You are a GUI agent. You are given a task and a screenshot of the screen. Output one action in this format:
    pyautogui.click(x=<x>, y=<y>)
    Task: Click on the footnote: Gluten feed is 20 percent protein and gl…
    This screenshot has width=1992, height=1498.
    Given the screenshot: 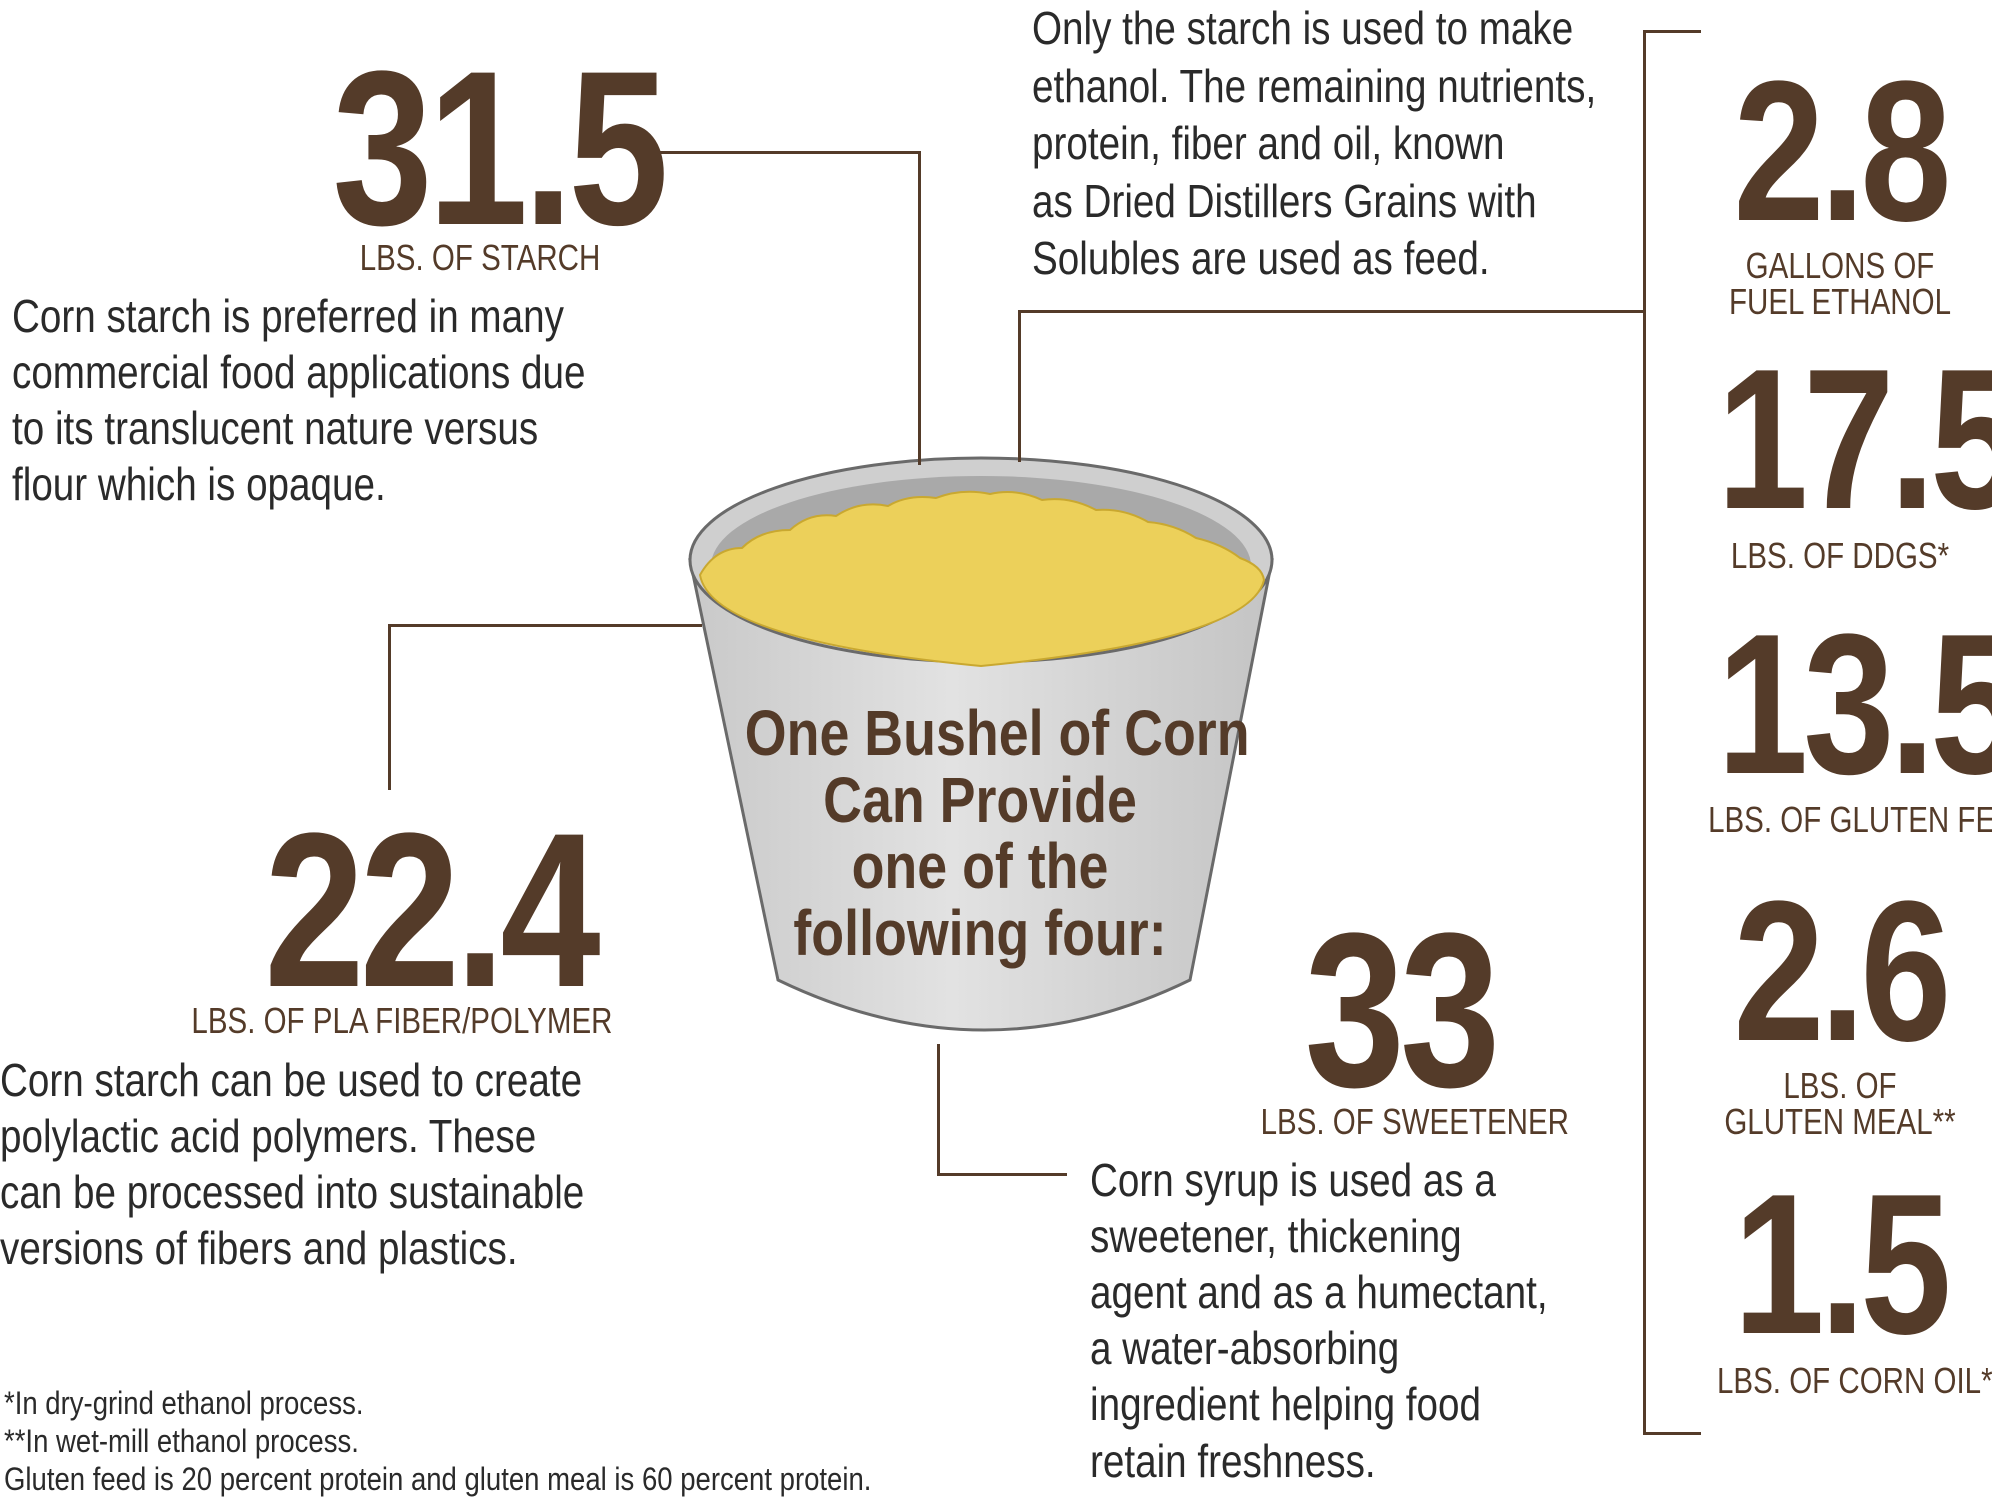 What is the action you would take?
    pyautogui.click(x=438, y=1479)
    